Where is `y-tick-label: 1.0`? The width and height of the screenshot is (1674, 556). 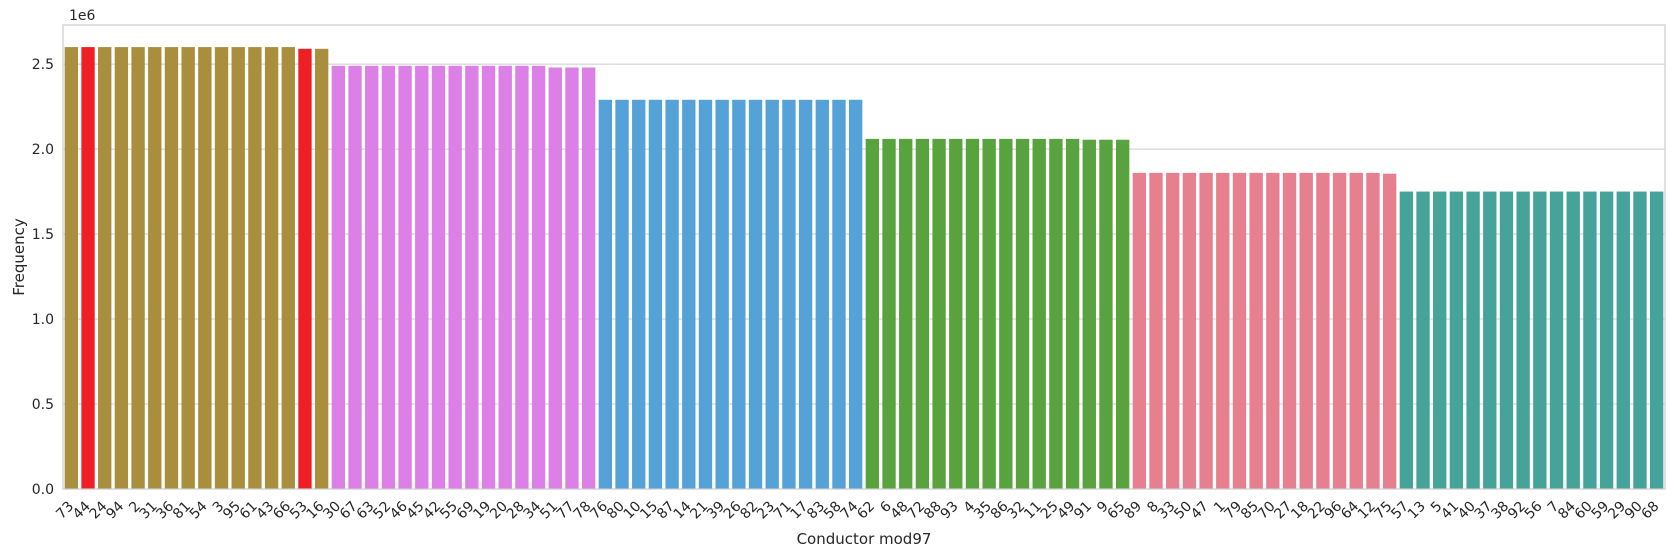
y-tick-label: 1.0 is located at coordinates (43, 320).